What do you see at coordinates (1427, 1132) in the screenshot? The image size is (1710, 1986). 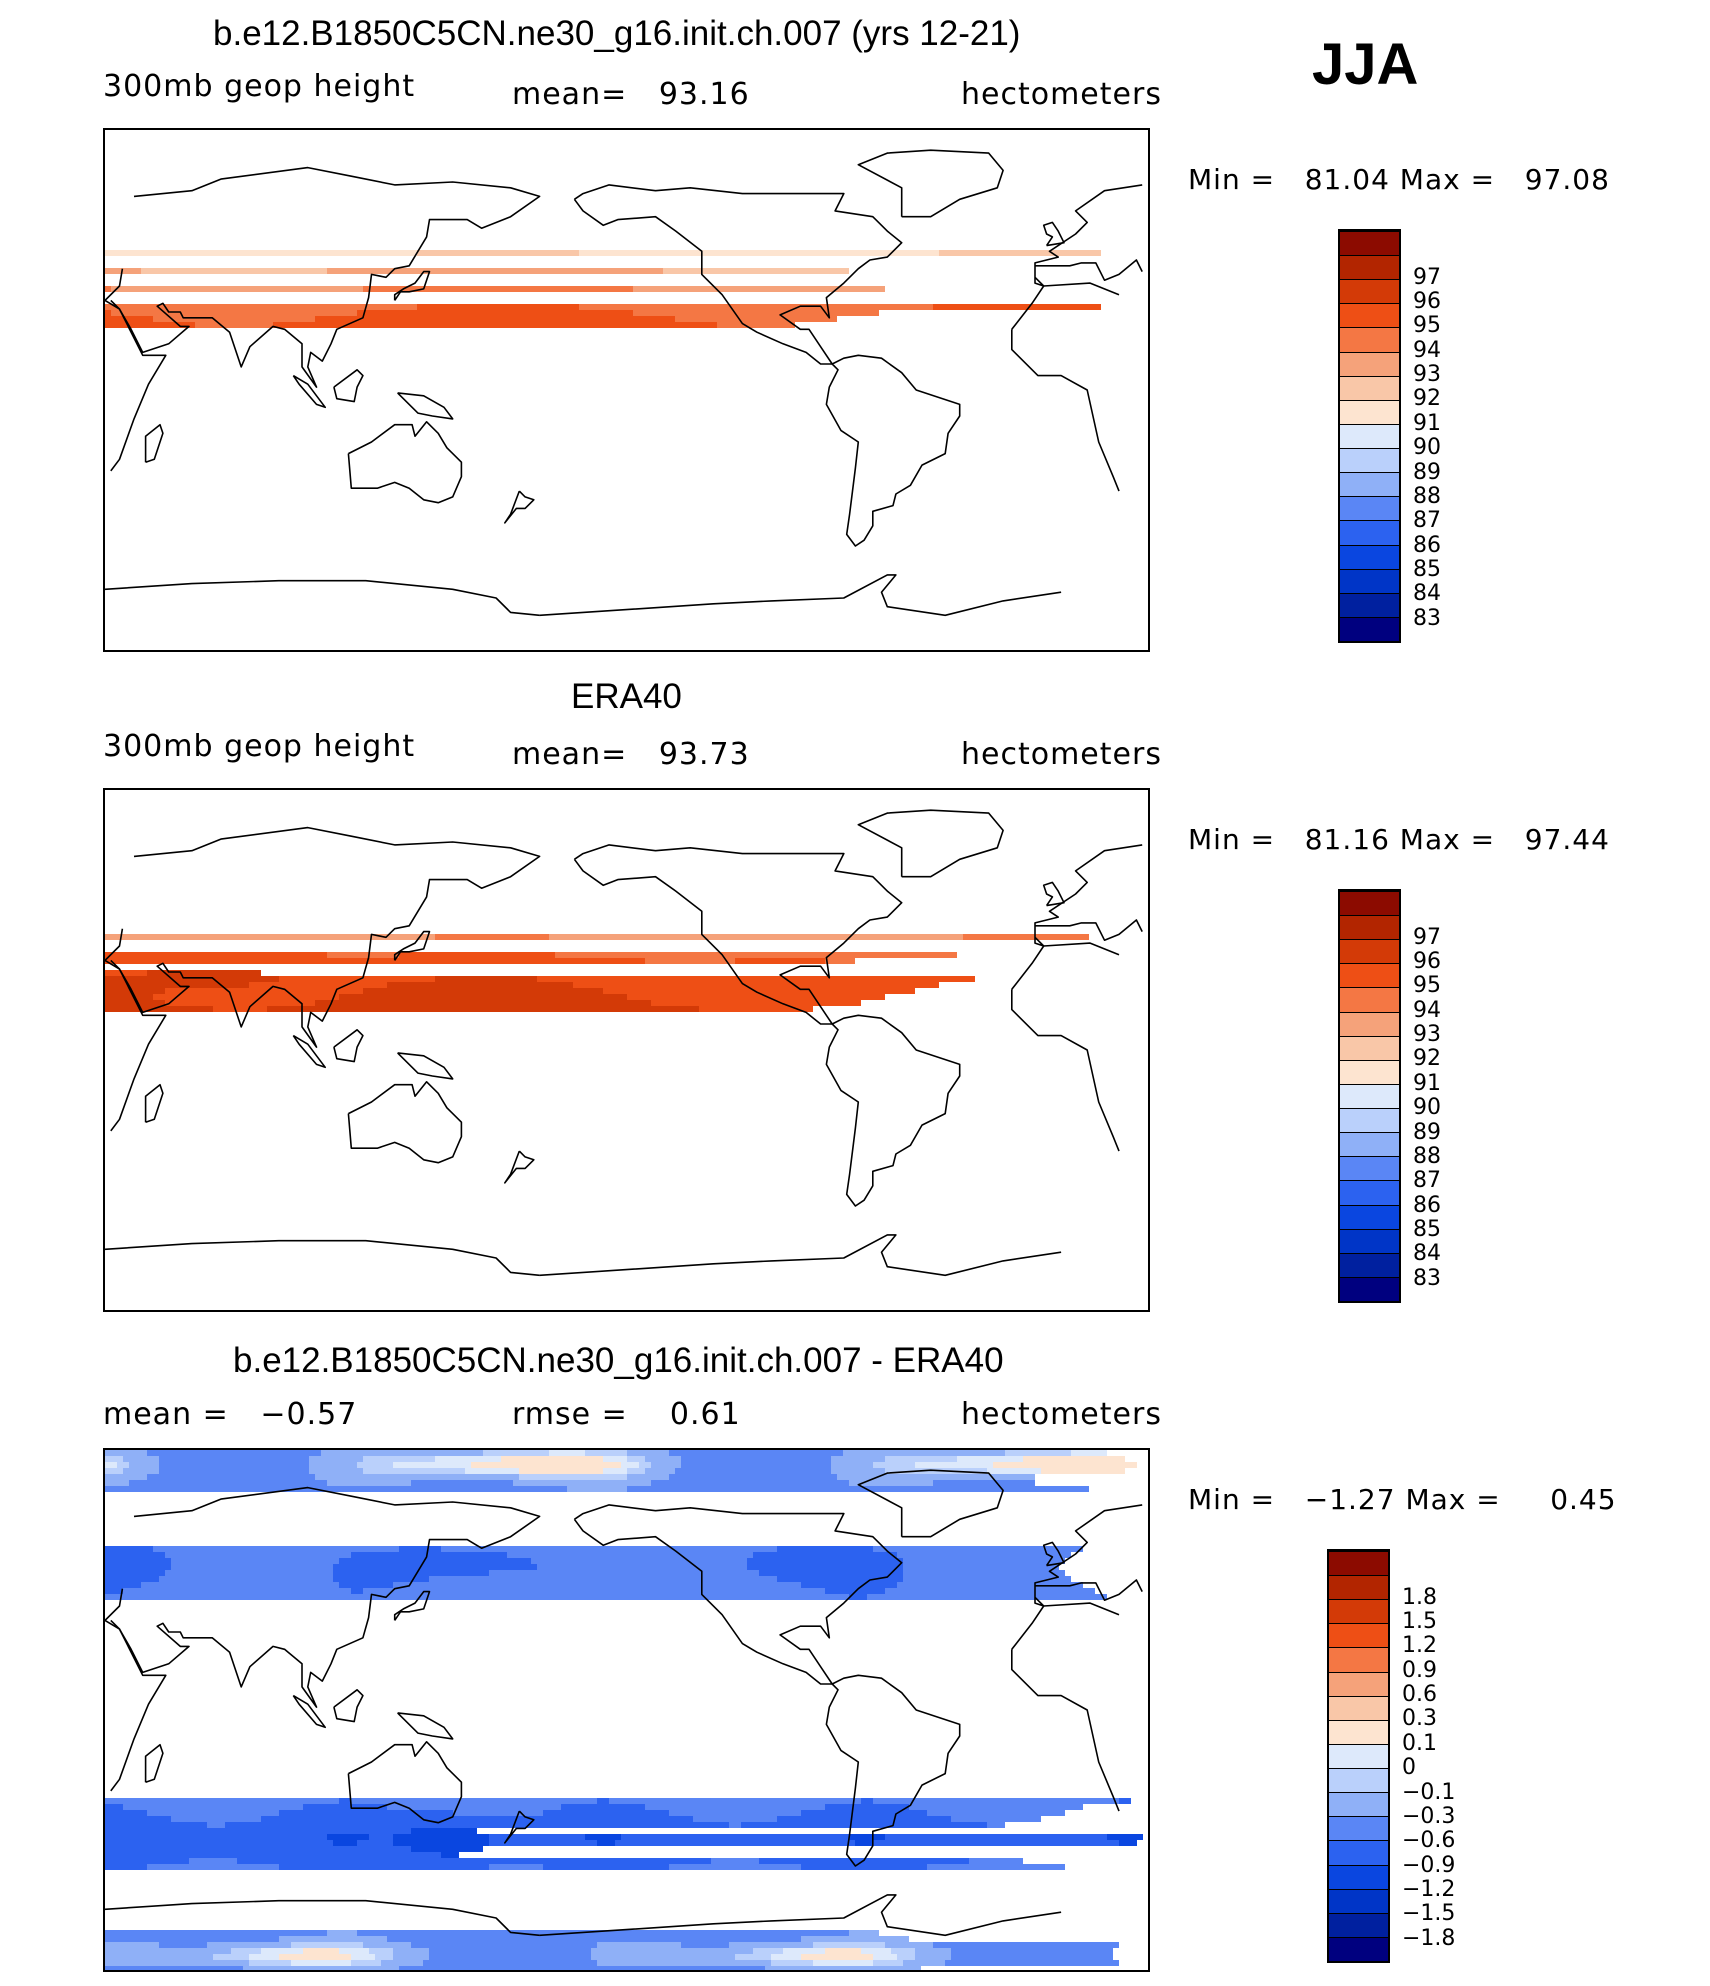 I see `colorbar-tick-label: 89` at bounding box center [1427, 1132].